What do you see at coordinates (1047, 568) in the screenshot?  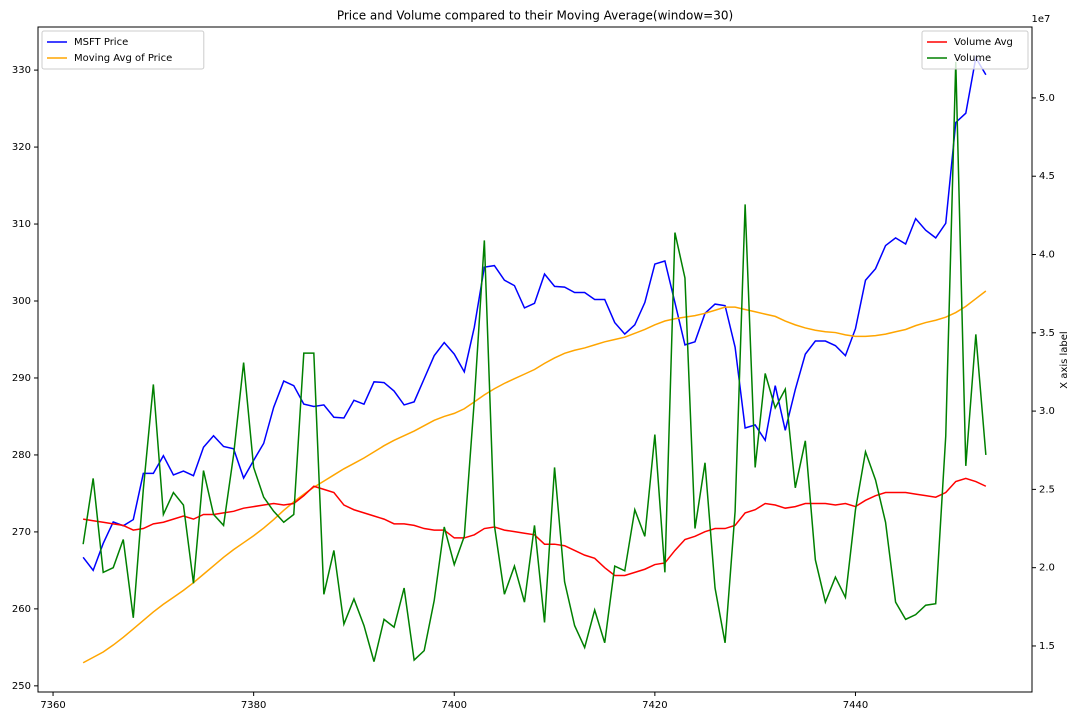 I see `y2-tick-label: 2.0` at bounding box center [1047, 568].